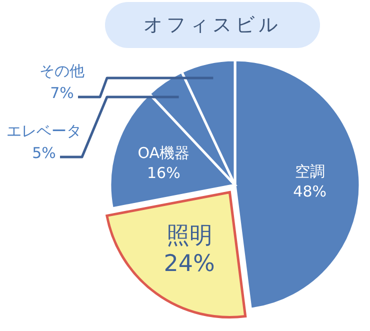 The width and height of the screenshot is (370, 331). Describe the element at coordinates (62, 71) in the screenshot. I see `slice-label: その他` at that location.